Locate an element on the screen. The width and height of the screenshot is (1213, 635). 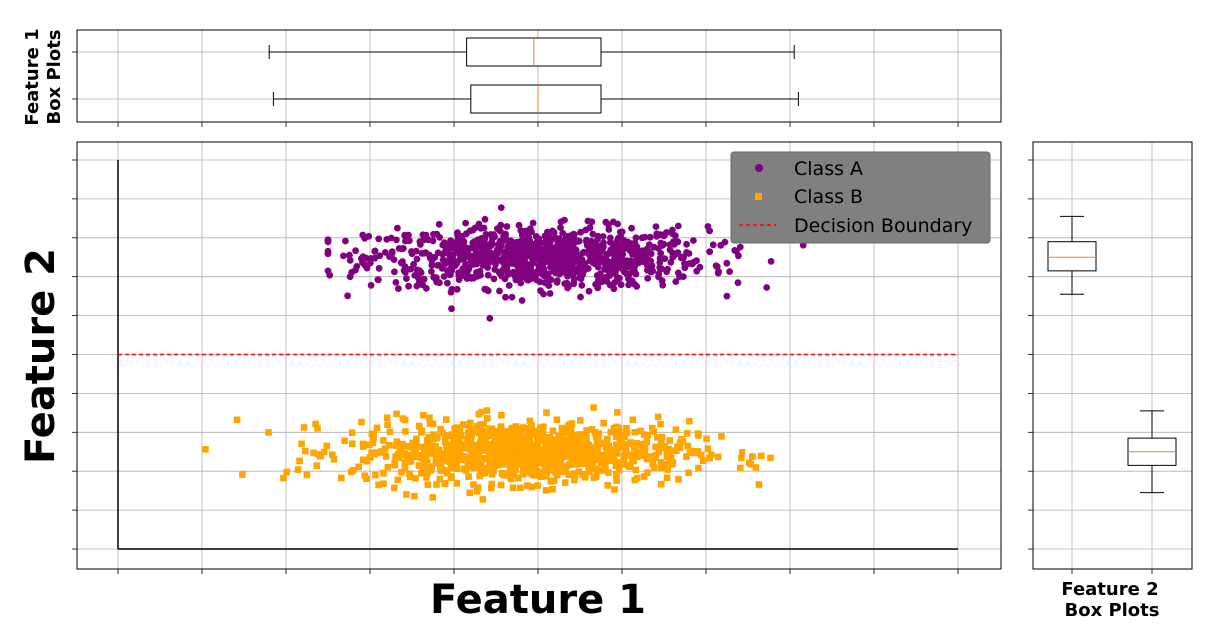
iqr-box is located at coordinates (536, 99).